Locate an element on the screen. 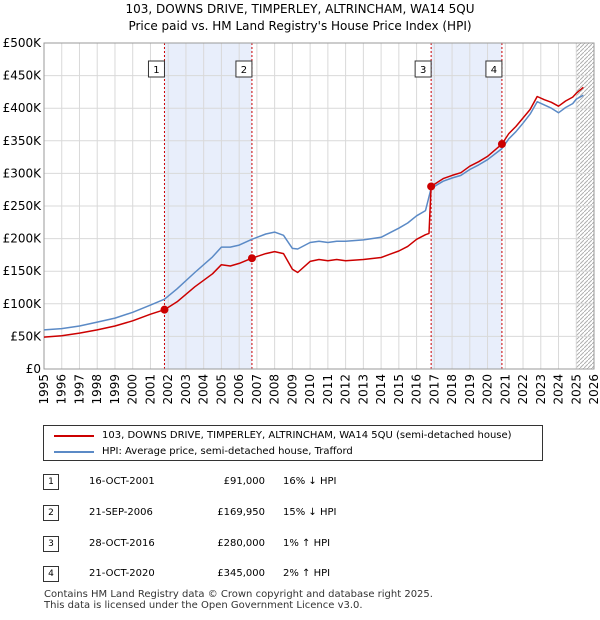 The height and width of the screenshot is (620, 600). x-tick-label: 2012 is located at coordinates (346, 389).